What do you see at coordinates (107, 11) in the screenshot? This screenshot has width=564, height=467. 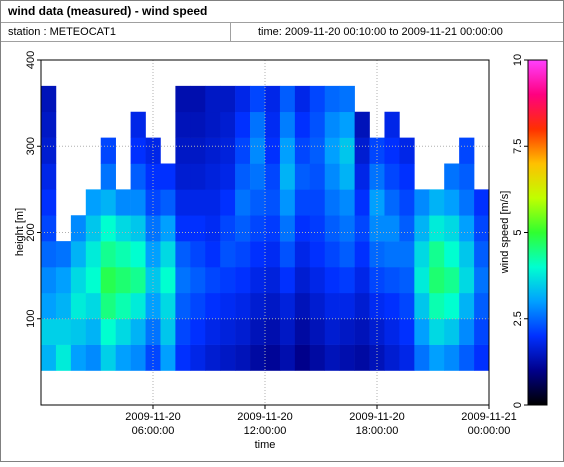 I see `chart-title: wind data (measured) - wind speed` at bounding box center [107, 11].